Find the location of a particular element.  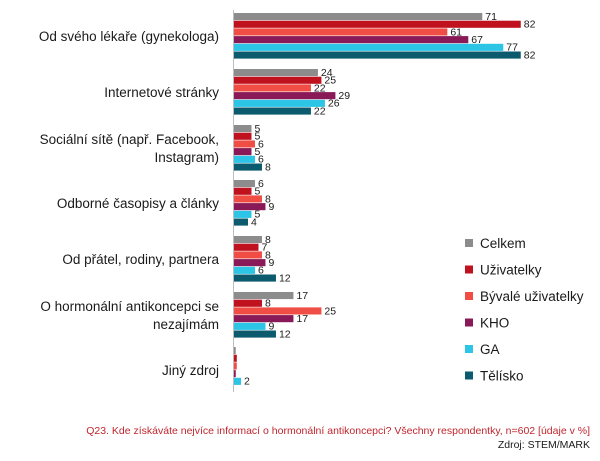

data-label: 7 is located at coordinates (264, 248).